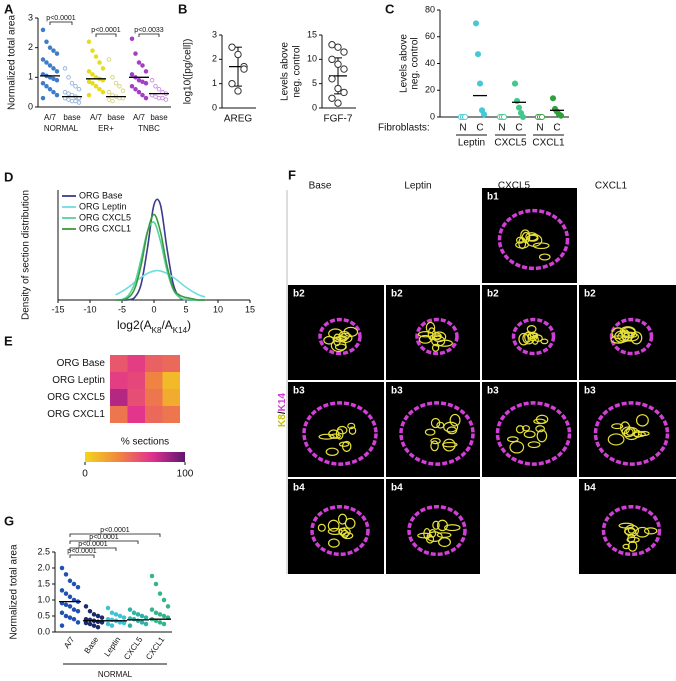 The height and width of the screenshot is (681, 676). What do you see at coordinates (8, 176) in the screenshot?
I see `panel-label: D` at bounding box center [8, 176].